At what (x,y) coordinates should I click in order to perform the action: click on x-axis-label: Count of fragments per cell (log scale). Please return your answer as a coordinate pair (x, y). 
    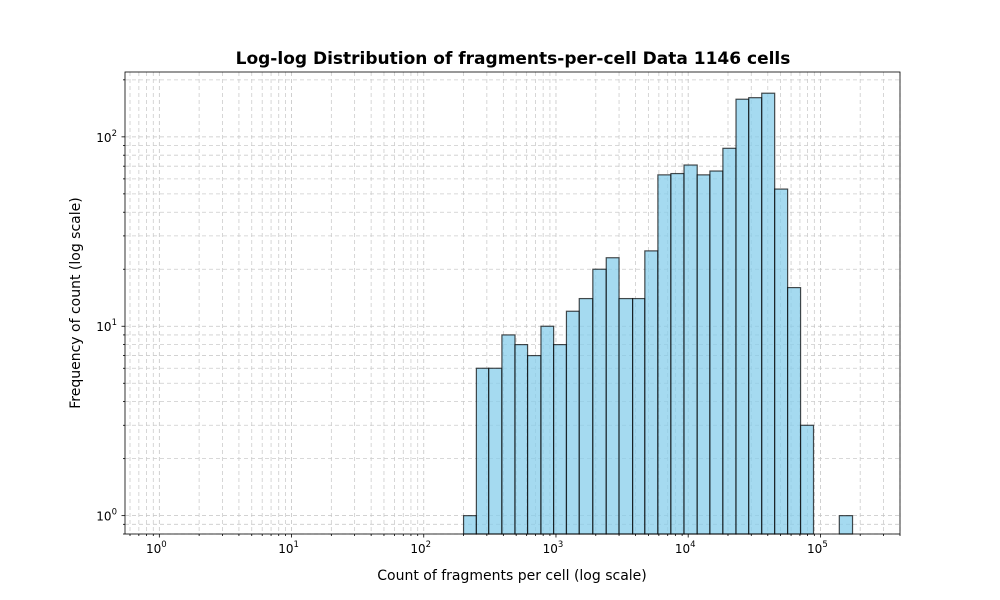
    Looking at the image, I should click on (512, 576).